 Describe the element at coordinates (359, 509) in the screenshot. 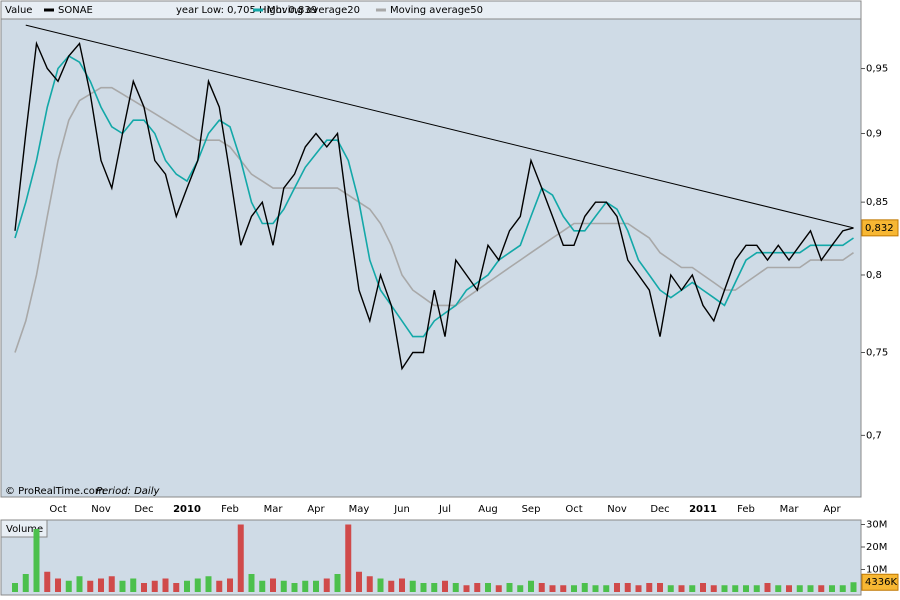

I see `x-tick-label: May` at that location.